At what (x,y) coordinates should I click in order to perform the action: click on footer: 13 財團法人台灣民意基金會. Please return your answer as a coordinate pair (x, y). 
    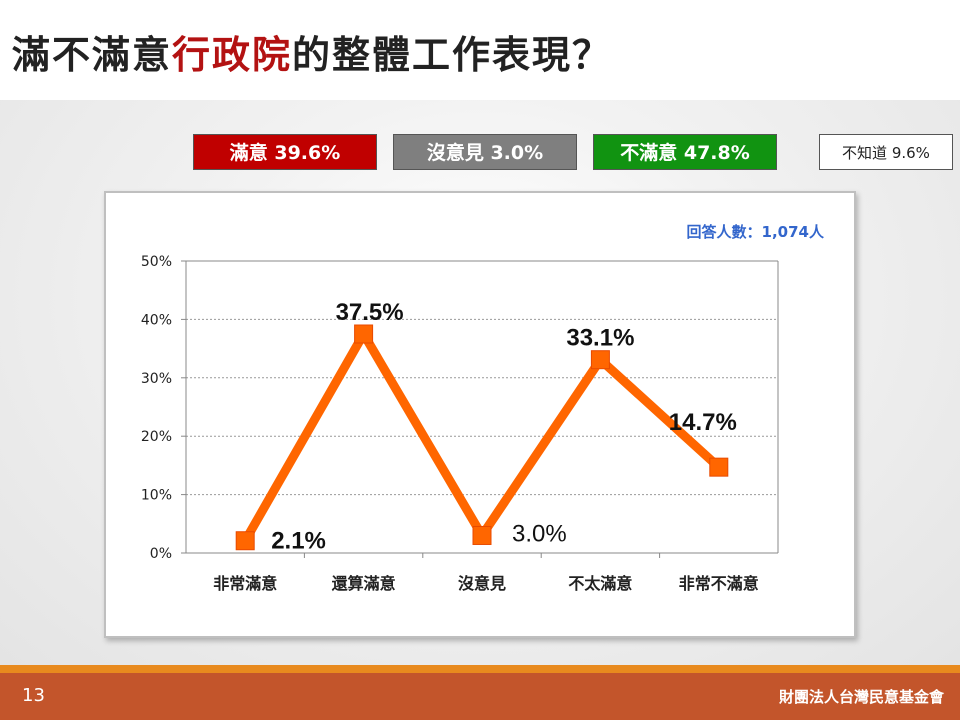
    Looking at the image, I should click on (480, 696).